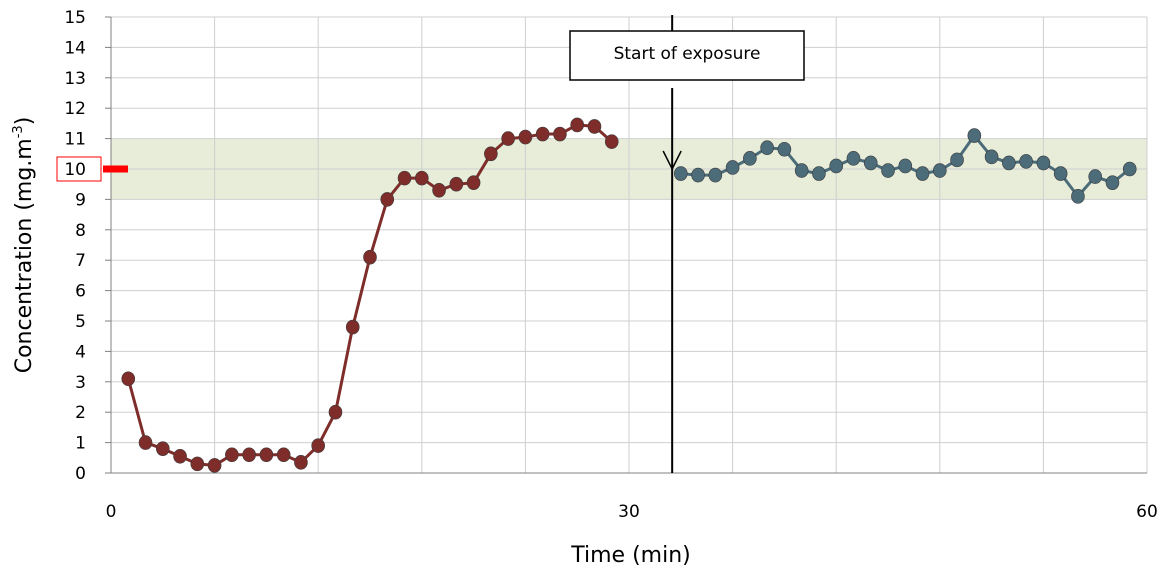  Describe the element at coordinates (630, 555) in the screenshot. I see `x-axis-title: Time (min)` at that location.